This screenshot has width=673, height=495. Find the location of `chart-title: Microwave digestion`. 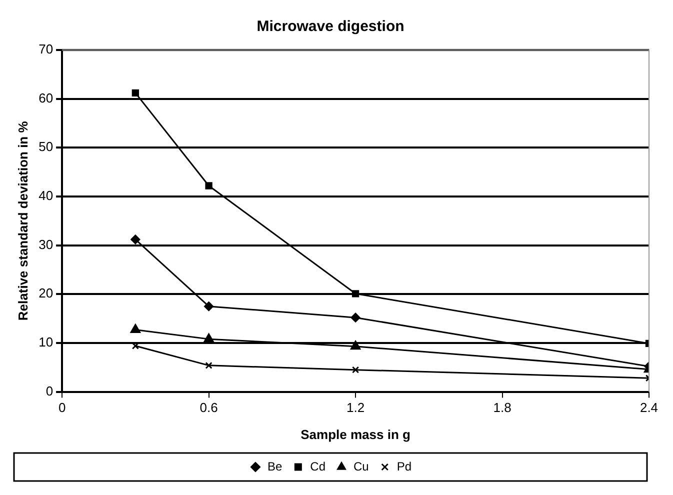

chart-title: Microwave digestion is located at coordinates (330, 27).